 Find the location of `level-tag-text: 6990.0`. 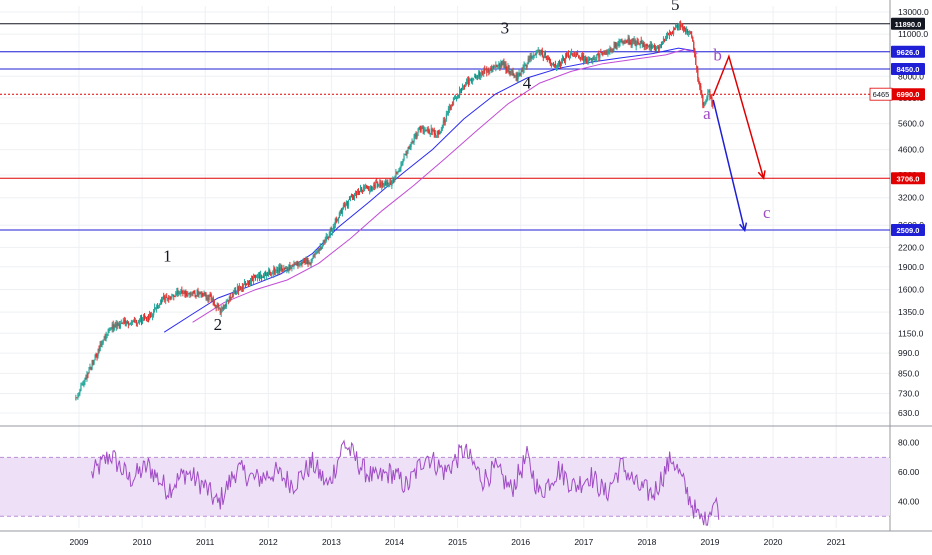

level-tag-text: 6990.0 is located at coordinates (908, 94).